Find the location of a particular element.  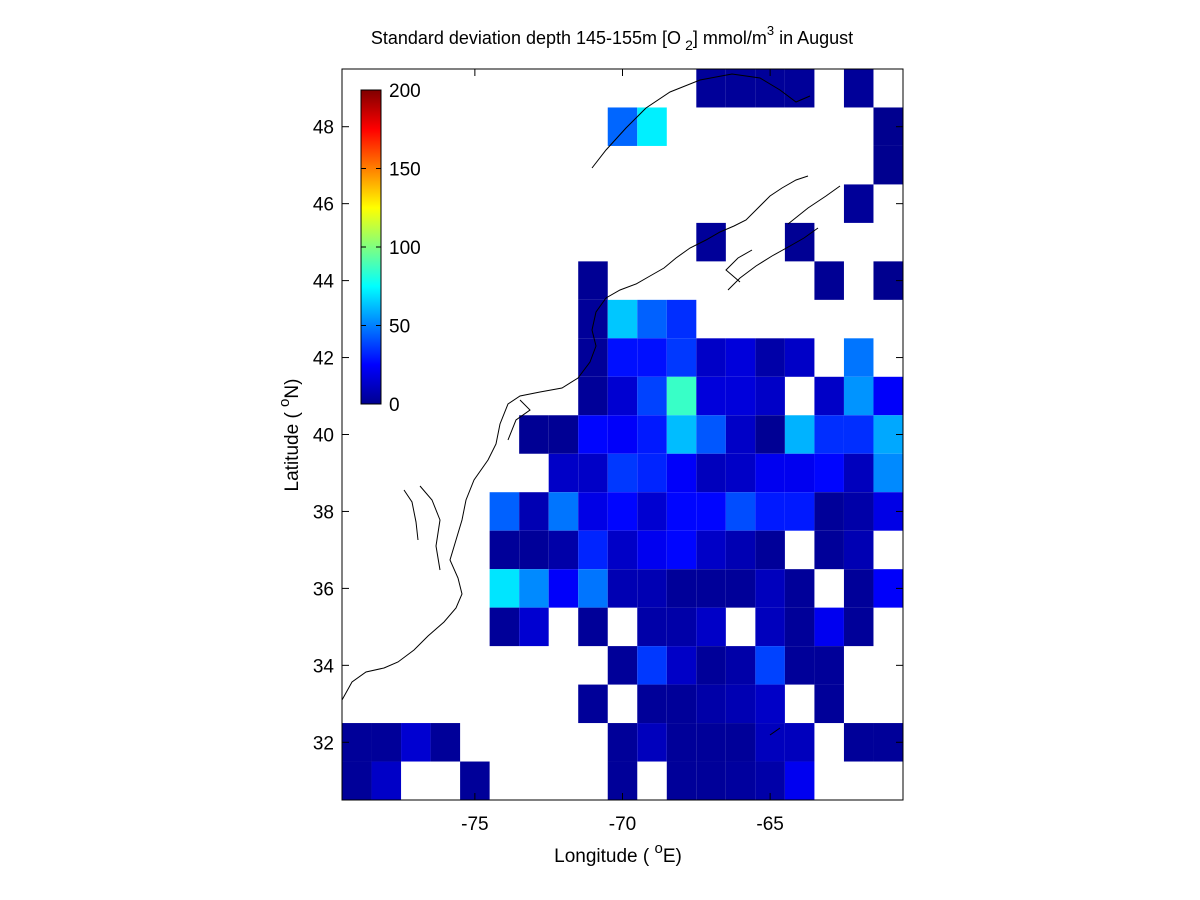

colorbar-tick-label: 0 is located at coordinates (394, 405).